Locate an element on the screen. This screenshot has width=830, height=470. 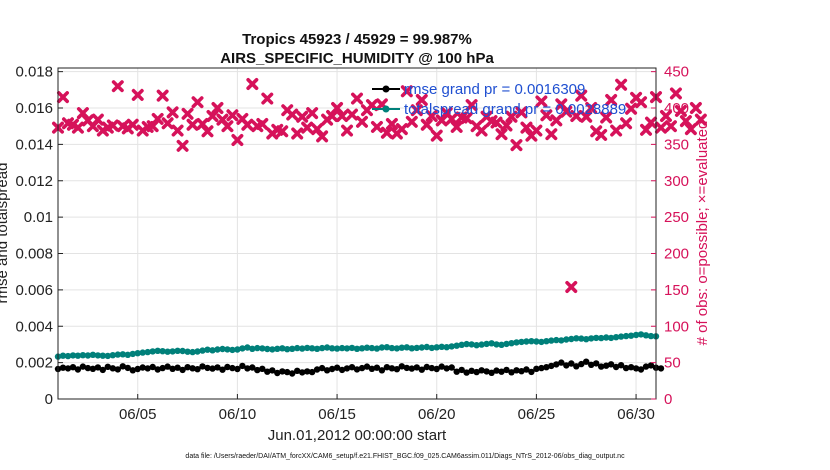
x-tick-label: 06/20 is located at coordinates (437, 414).